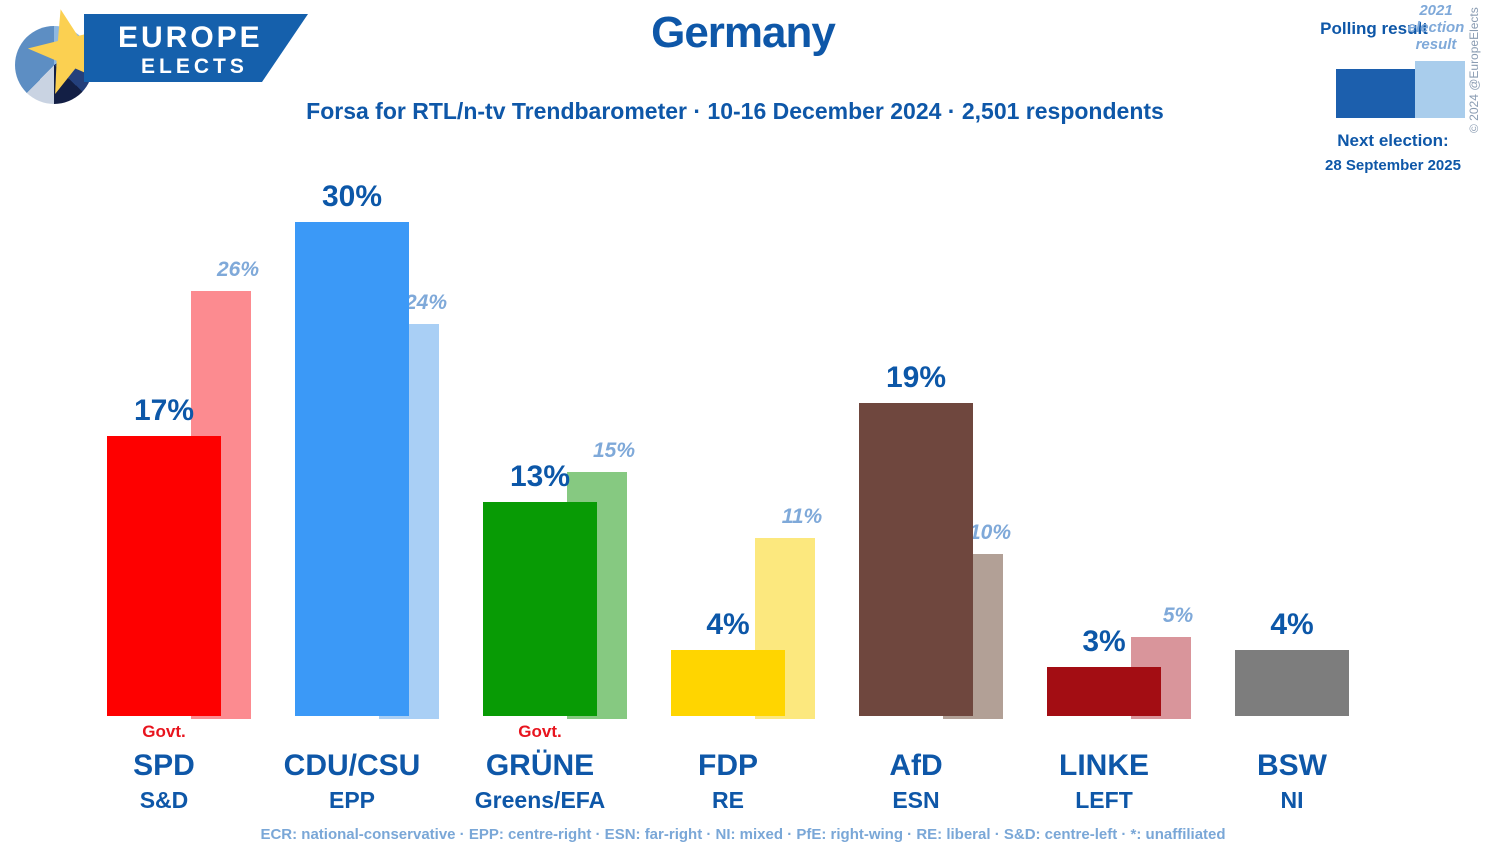  Describe the element at coordinates (728, 765) in the screenshot. I see `party-name-label: FDP` at that location.